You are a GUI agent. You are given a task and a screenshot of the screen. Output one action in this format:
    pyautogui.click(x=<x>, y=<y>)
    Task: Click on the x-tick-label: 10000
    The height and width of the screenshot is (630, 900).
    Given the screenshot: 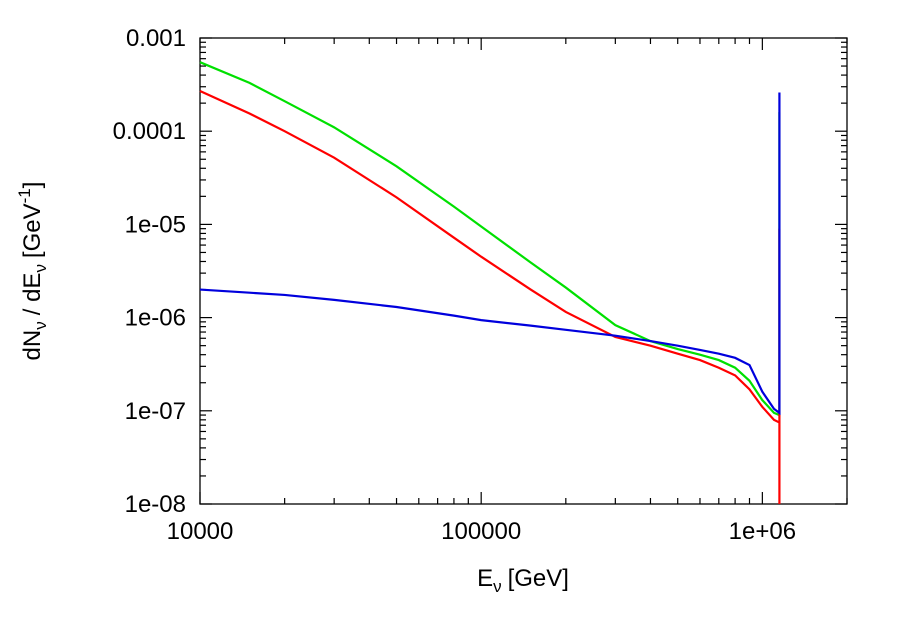 What is the action you would take?
    pyautogui.click(x=200, y=531)
    